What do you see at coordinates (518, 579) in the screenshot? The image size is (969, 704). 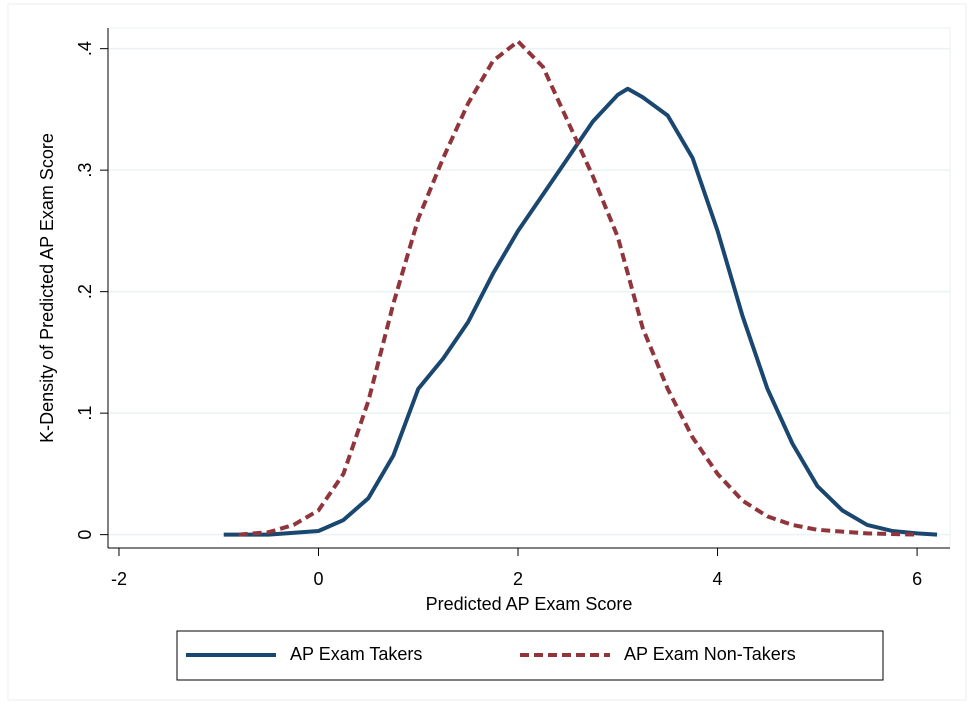 I see `x-tick-label: 2` at bounding box center [518, 579].